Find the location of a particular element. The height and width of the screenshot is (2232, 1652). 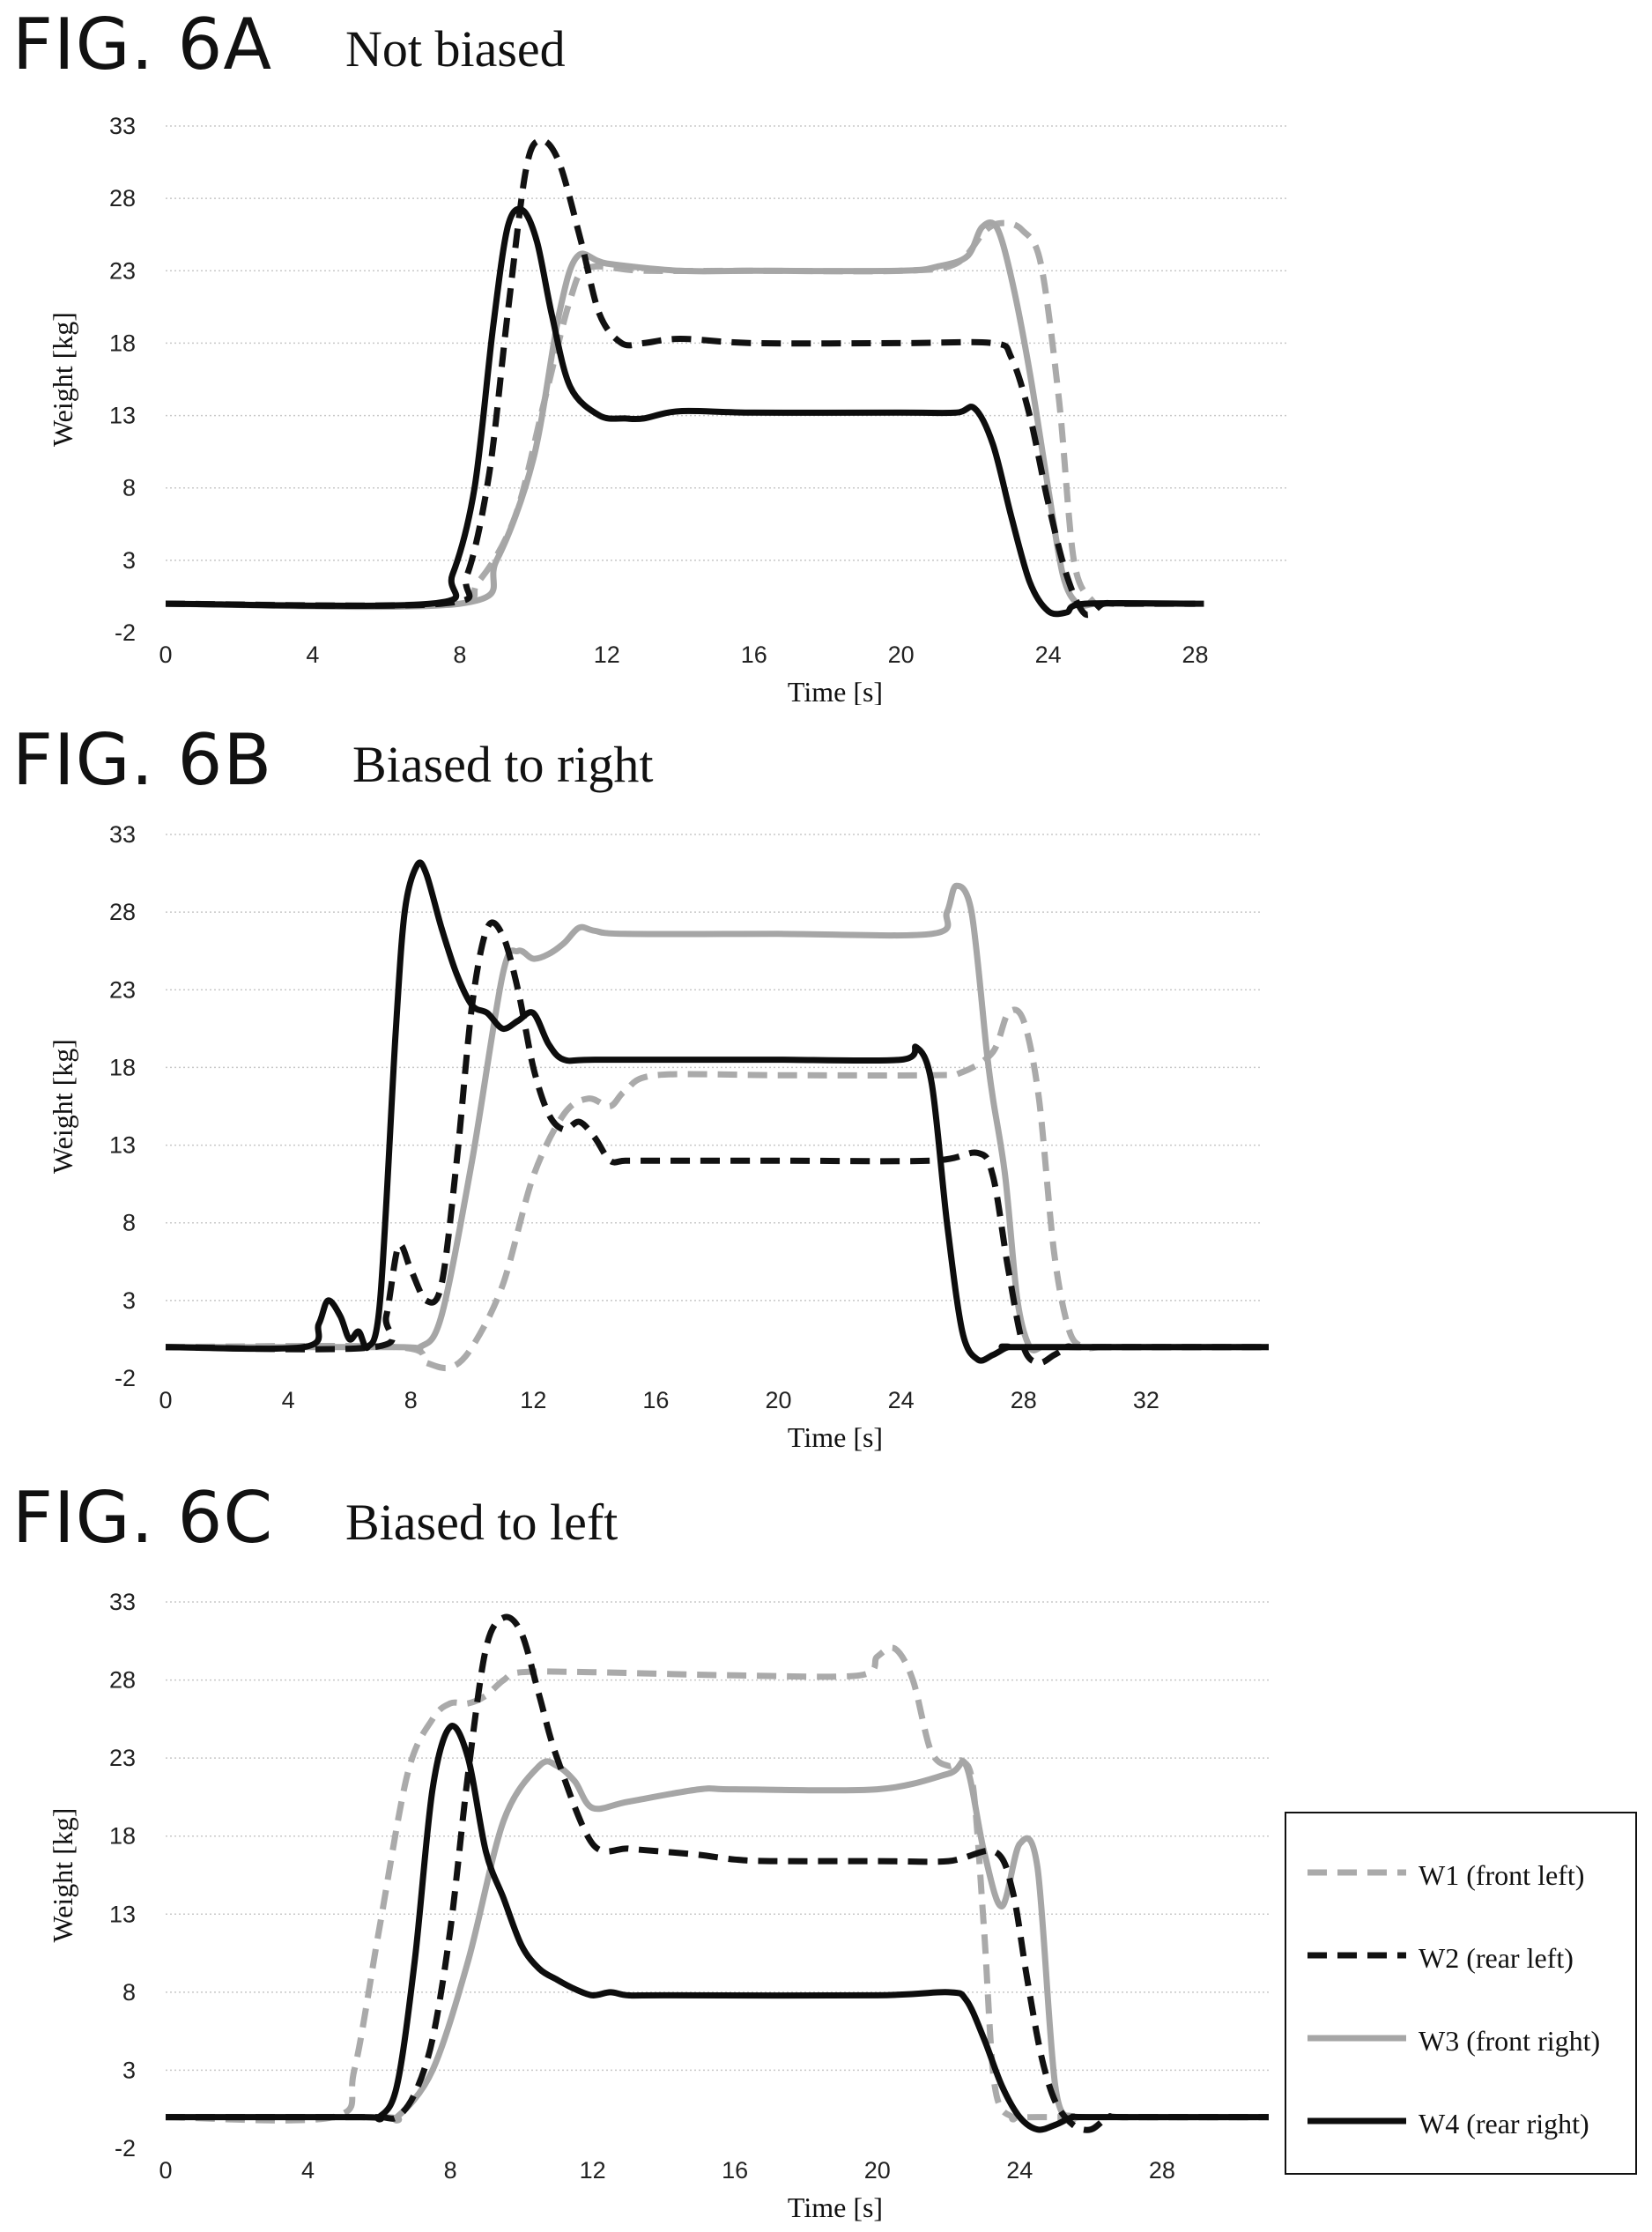

legend-swatch-w2 is located at coordinates (1357, 1956).